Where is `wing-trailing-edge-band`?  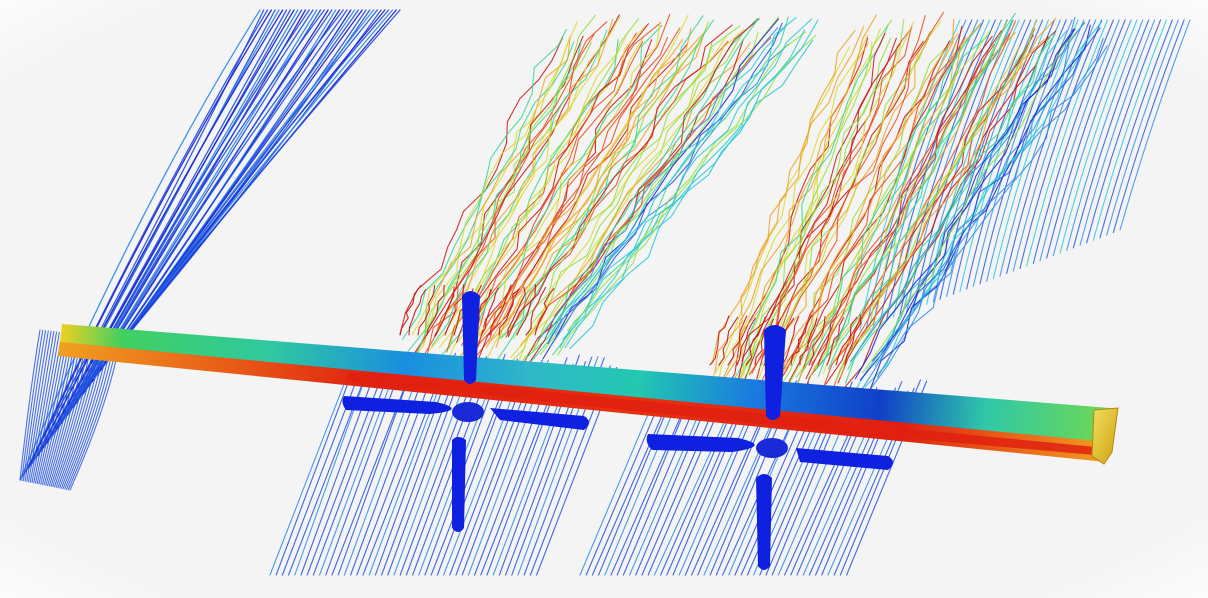
wing-trailing-edge-band is located at coordinates (725, 414).